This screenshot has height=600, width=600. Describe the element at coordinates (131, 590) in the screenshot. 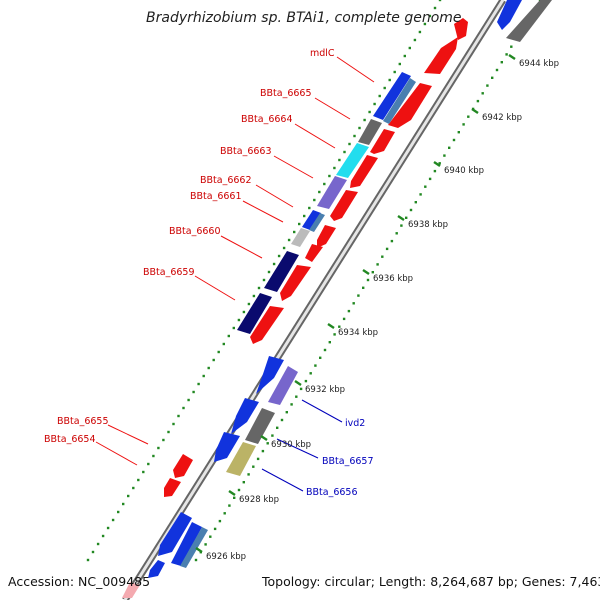

I see `gene-pink-bottom` at that location.